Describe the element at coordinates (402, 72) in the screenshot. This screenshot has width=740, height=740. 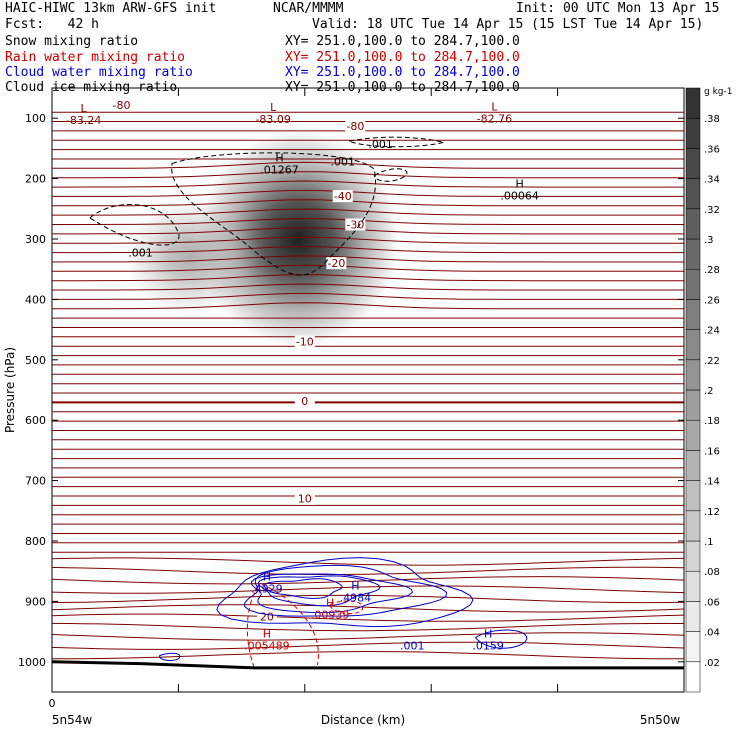
I see `field-xy-cloud-water: XY= 251.0,100.0 to 284.7,100.0` at that location.